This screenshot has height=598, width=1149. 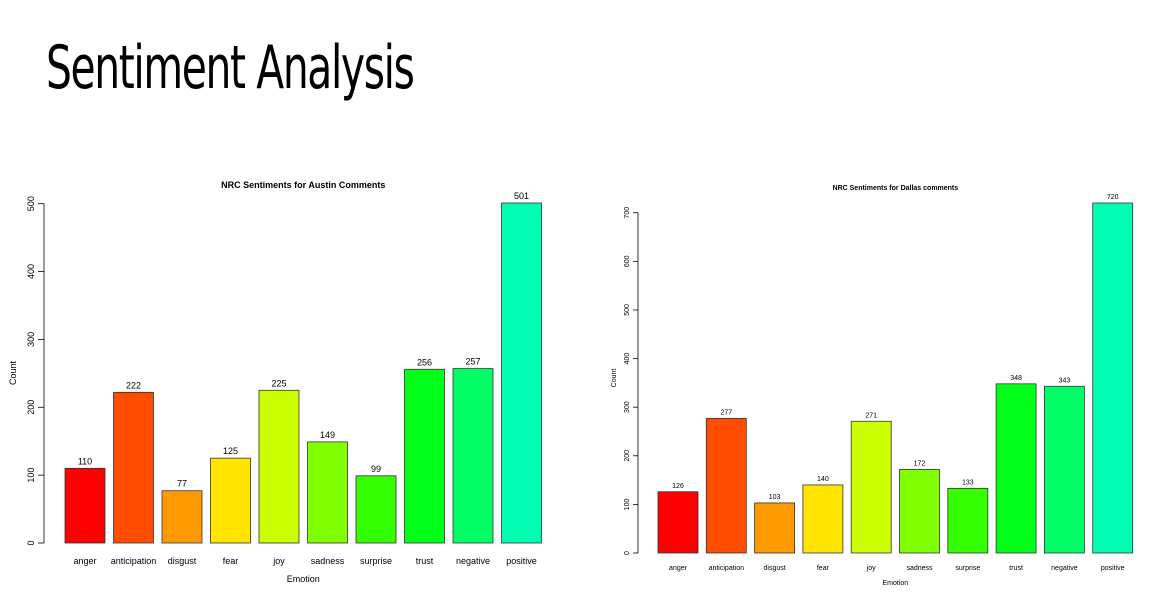 I want to click on data-label-anger: 126, so click(x=678, y=486).